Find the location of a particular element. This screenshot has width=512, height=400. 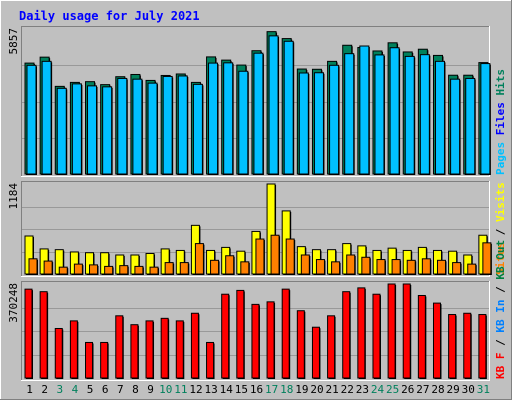

legend-item-hits-files-pages-1: Files is located at coordinates (500, 122).